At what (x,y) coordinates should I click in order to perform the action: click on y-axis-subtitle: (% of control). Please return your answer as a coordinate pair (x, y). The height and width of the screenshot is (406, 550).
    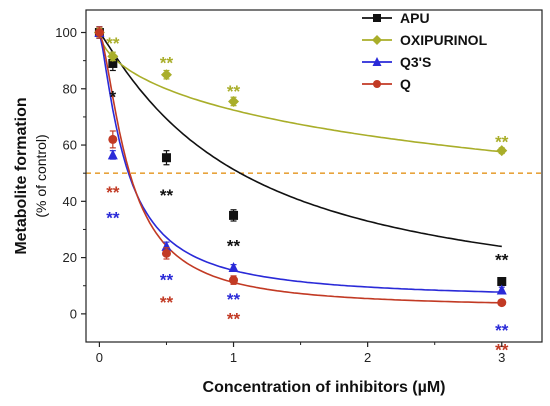
    Looking at the image, I should click on (41, 175).